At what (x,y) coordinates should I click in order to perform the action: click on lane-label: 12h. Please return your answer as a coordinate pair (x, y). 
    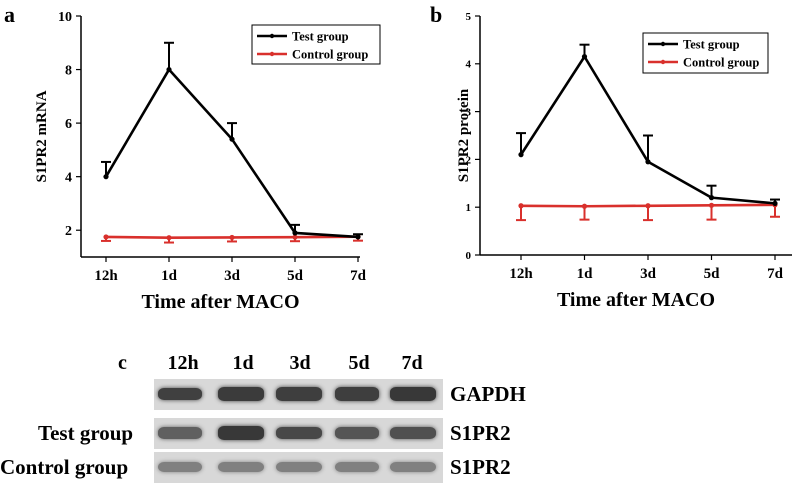
    Looking at the image, I should click on (183, 363).